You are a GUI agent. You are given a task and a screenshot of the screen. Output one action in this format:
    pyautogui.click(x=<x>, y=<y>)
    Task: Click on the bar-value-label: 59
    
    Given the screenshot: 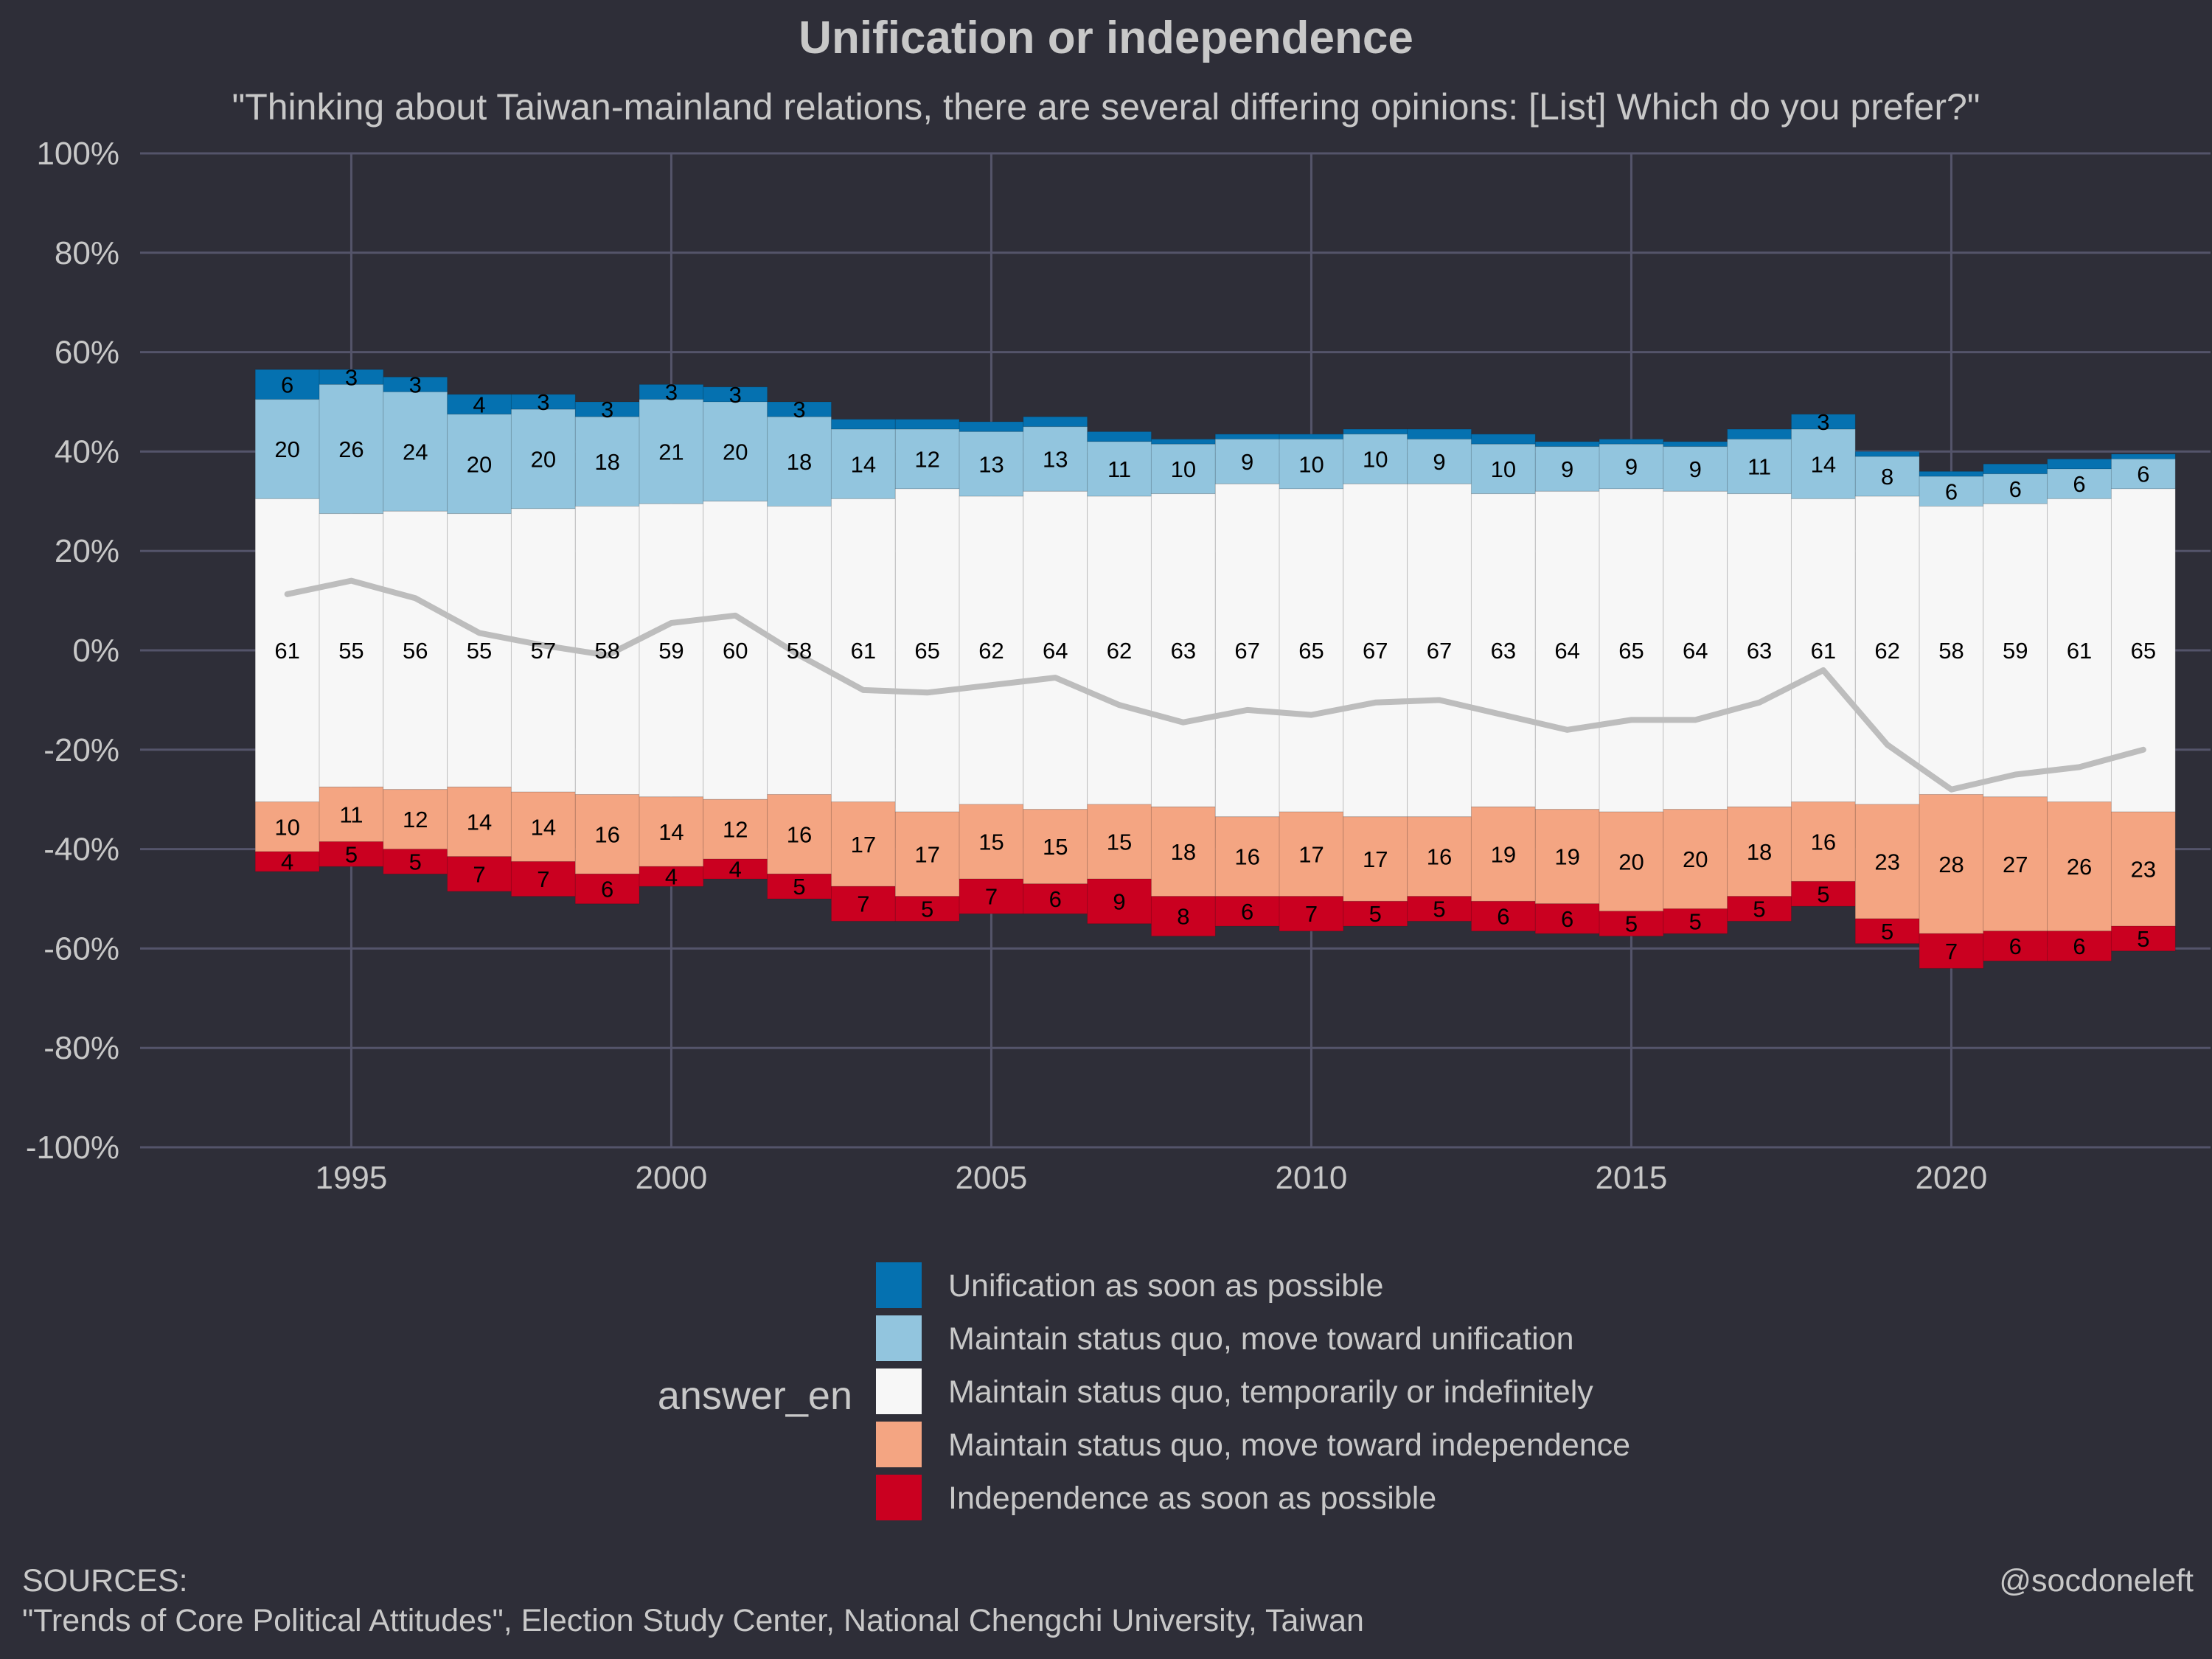 What is the action you would take?
    pyautogui.click(x=671, y=651)
    